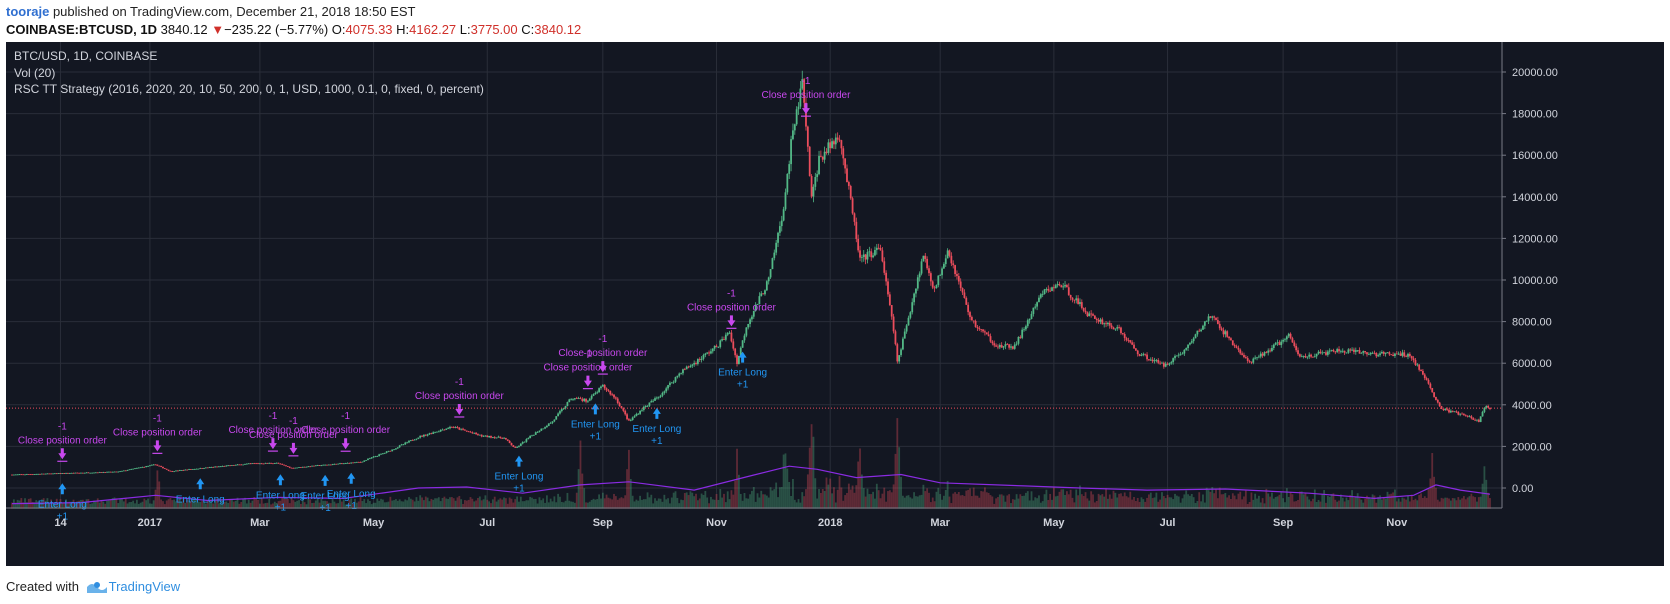 The image size is (1670, 604). Describe the element at coordinates (595, 424) in the screenshot. I see `enter-long-label: Enter Long` at that location.